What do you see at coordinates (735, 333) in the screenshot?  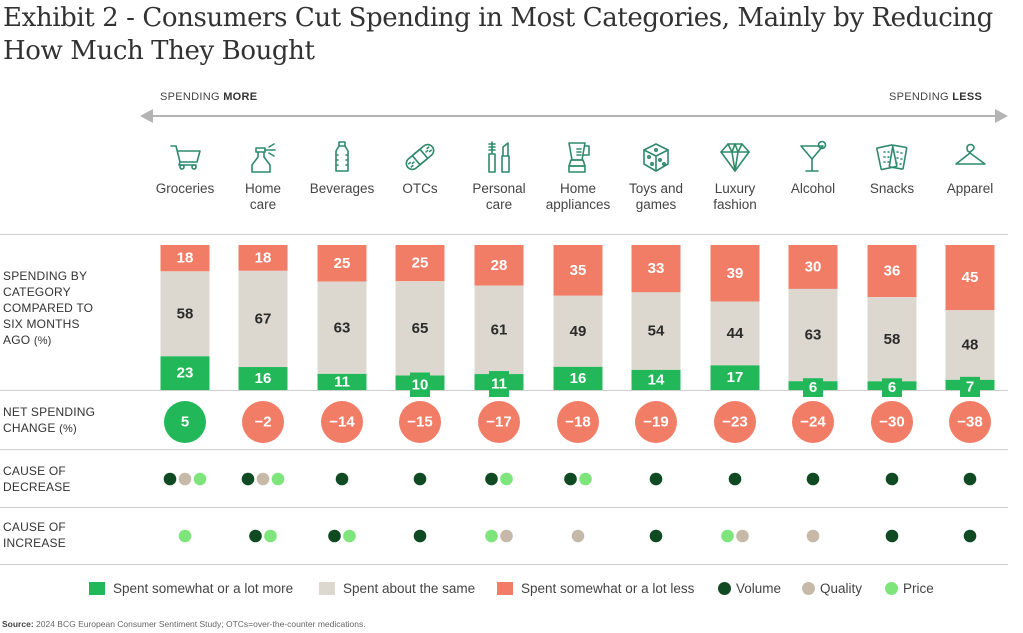 I see `data-label-same: 44` at bounding box center [735, 333].